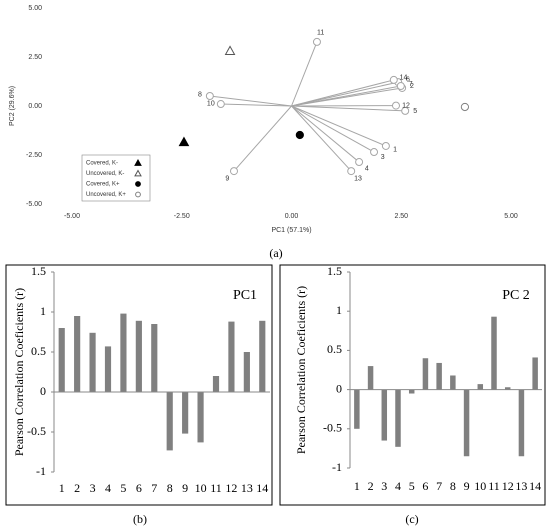  Describe the element at coordinates (367, 168) in the screenshot. I see `vector-label: 4` at that location.